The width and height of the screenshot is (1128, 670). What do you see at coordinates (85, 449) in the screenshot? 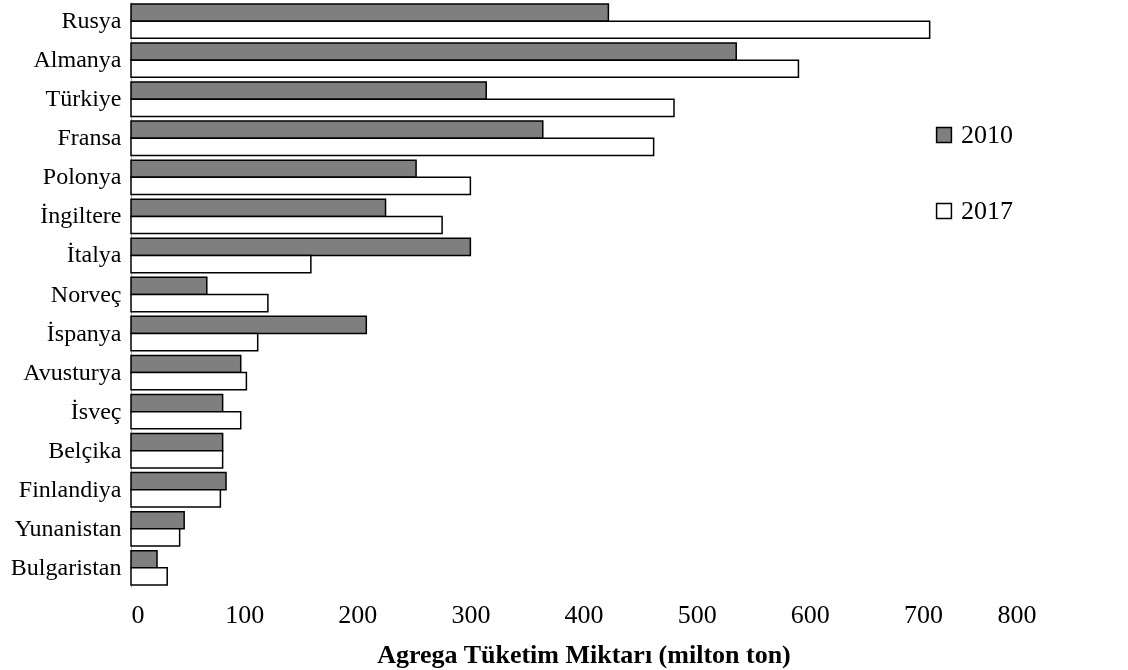
I see `y-tick-label: Belçika` at bounding box center [85, 449].